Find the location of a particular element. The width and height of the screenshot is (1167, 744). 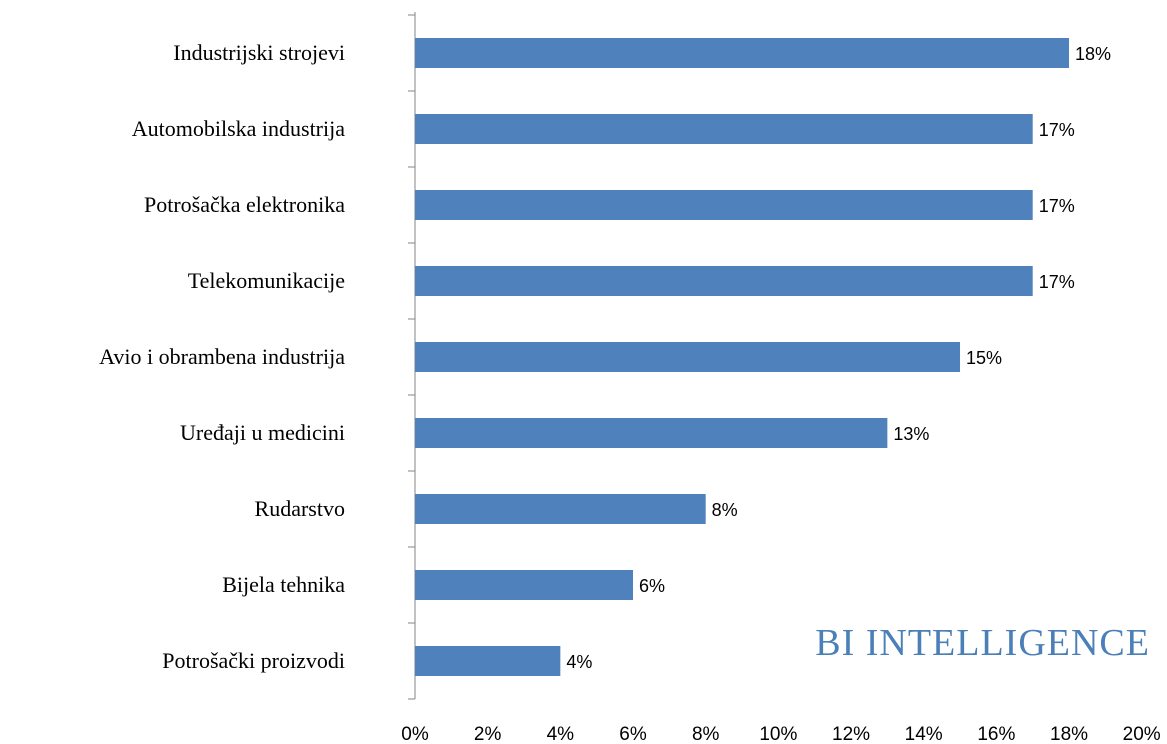

x-tick-label: 12% is located at coordinates (851, 734).